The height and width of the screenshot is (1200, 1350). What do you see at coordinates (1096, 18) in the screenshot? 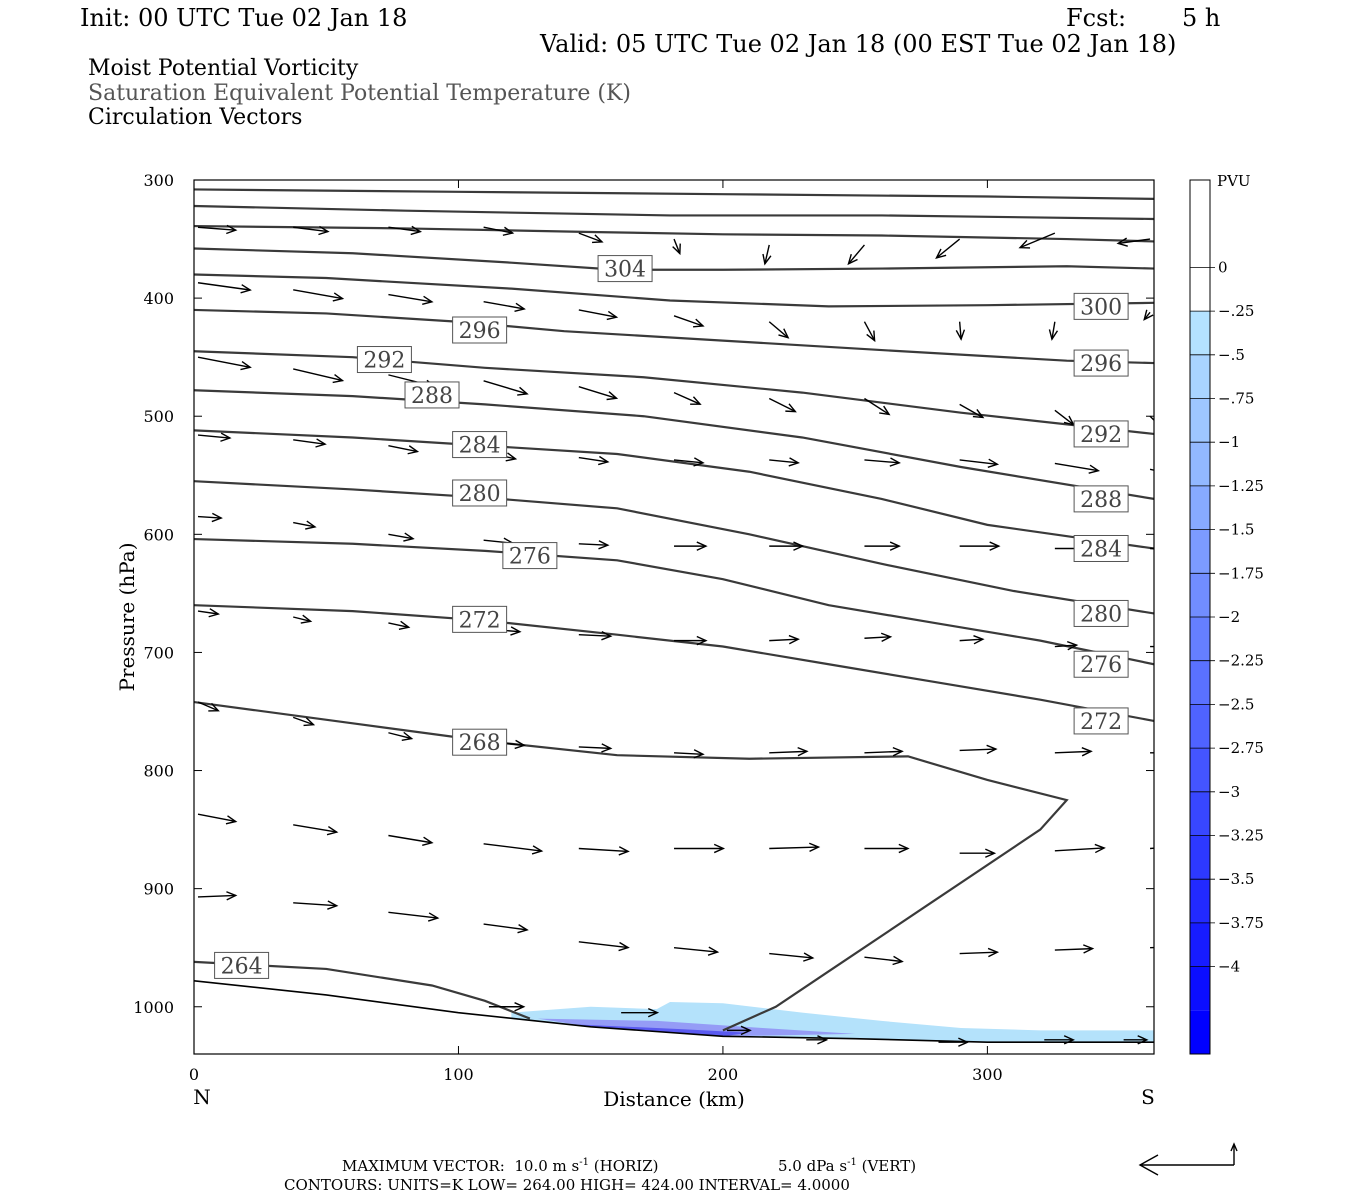
I see `forecast-label: Fcst:` at bounding box center [1096, 18].